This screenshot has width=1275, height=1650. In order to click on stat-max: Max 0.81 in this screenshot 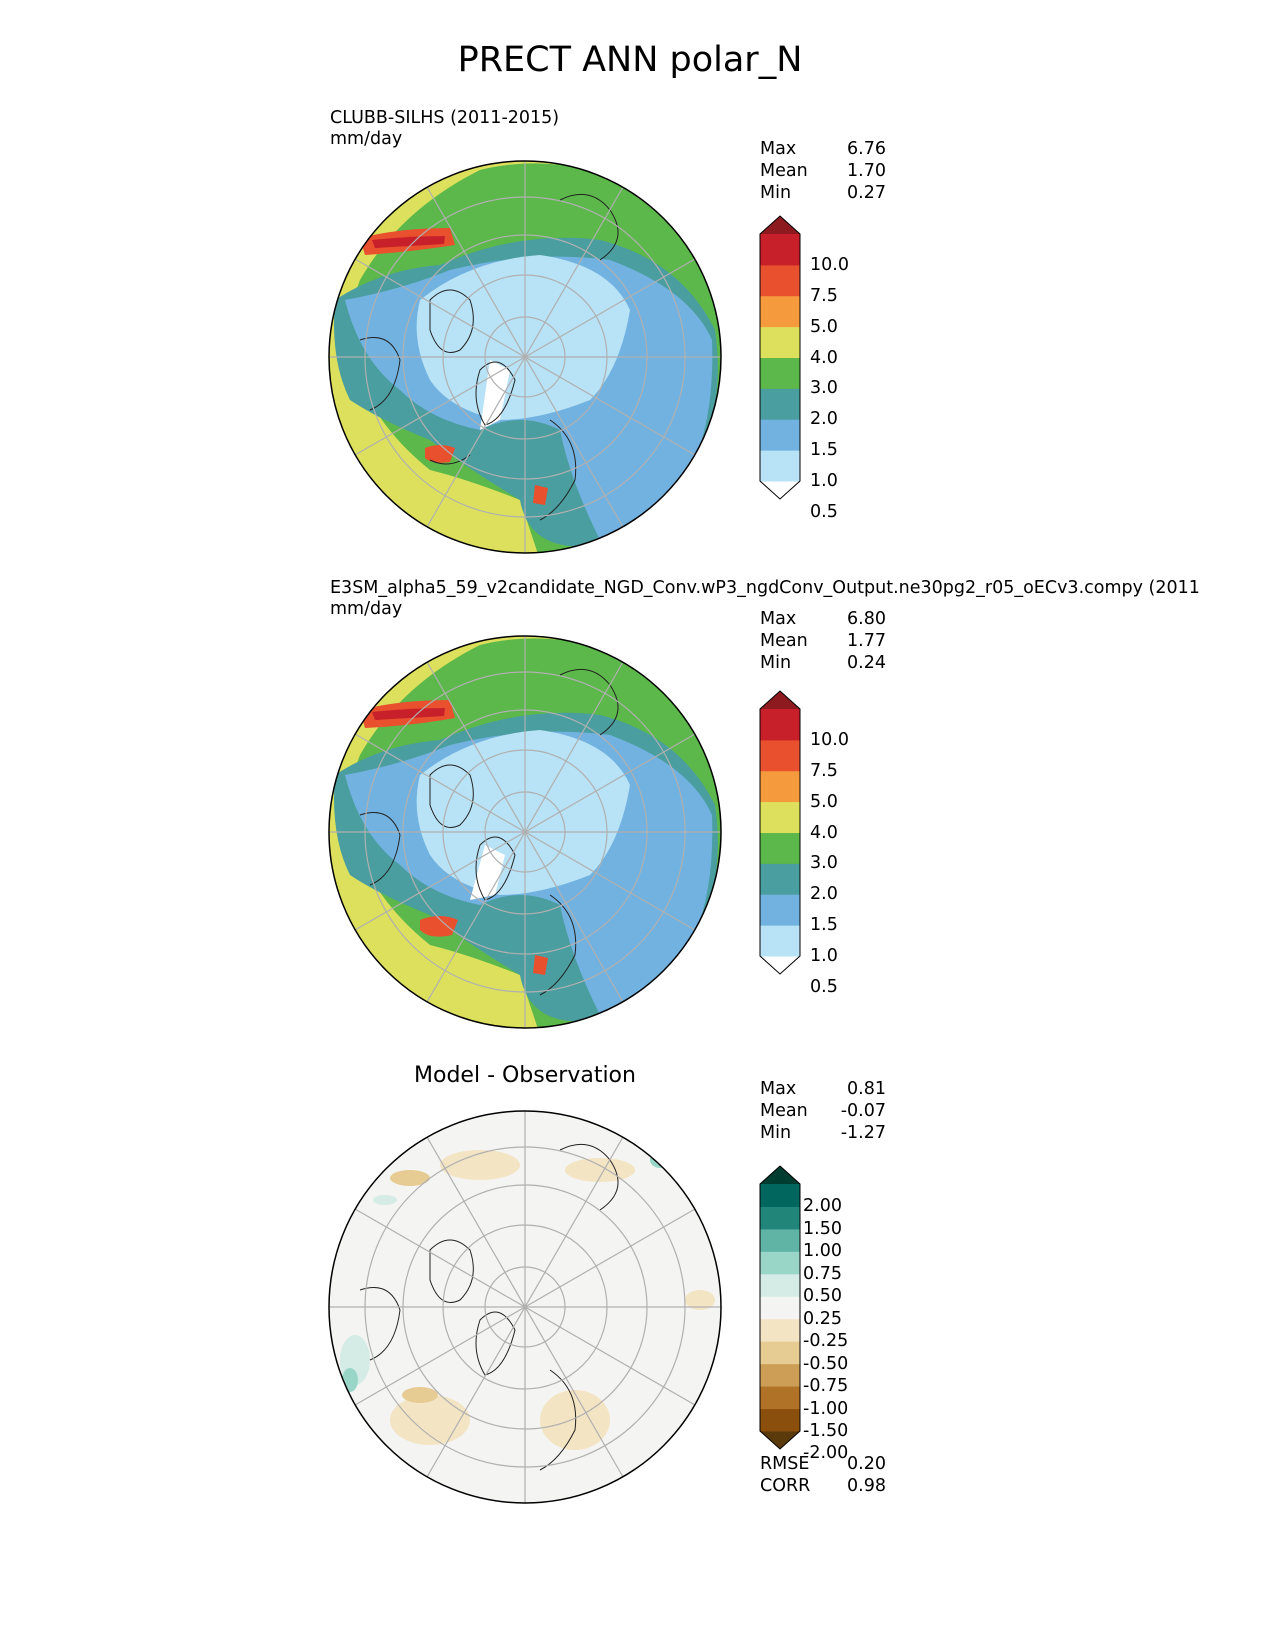, I will do `click(823, 1089)`.